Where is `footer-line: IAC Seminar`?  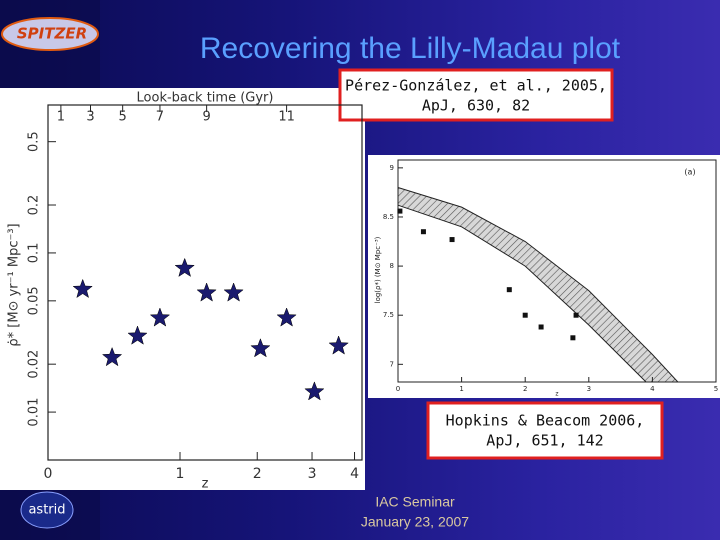 footer-line: IAC Seminar is located at coordinates (415, 502).